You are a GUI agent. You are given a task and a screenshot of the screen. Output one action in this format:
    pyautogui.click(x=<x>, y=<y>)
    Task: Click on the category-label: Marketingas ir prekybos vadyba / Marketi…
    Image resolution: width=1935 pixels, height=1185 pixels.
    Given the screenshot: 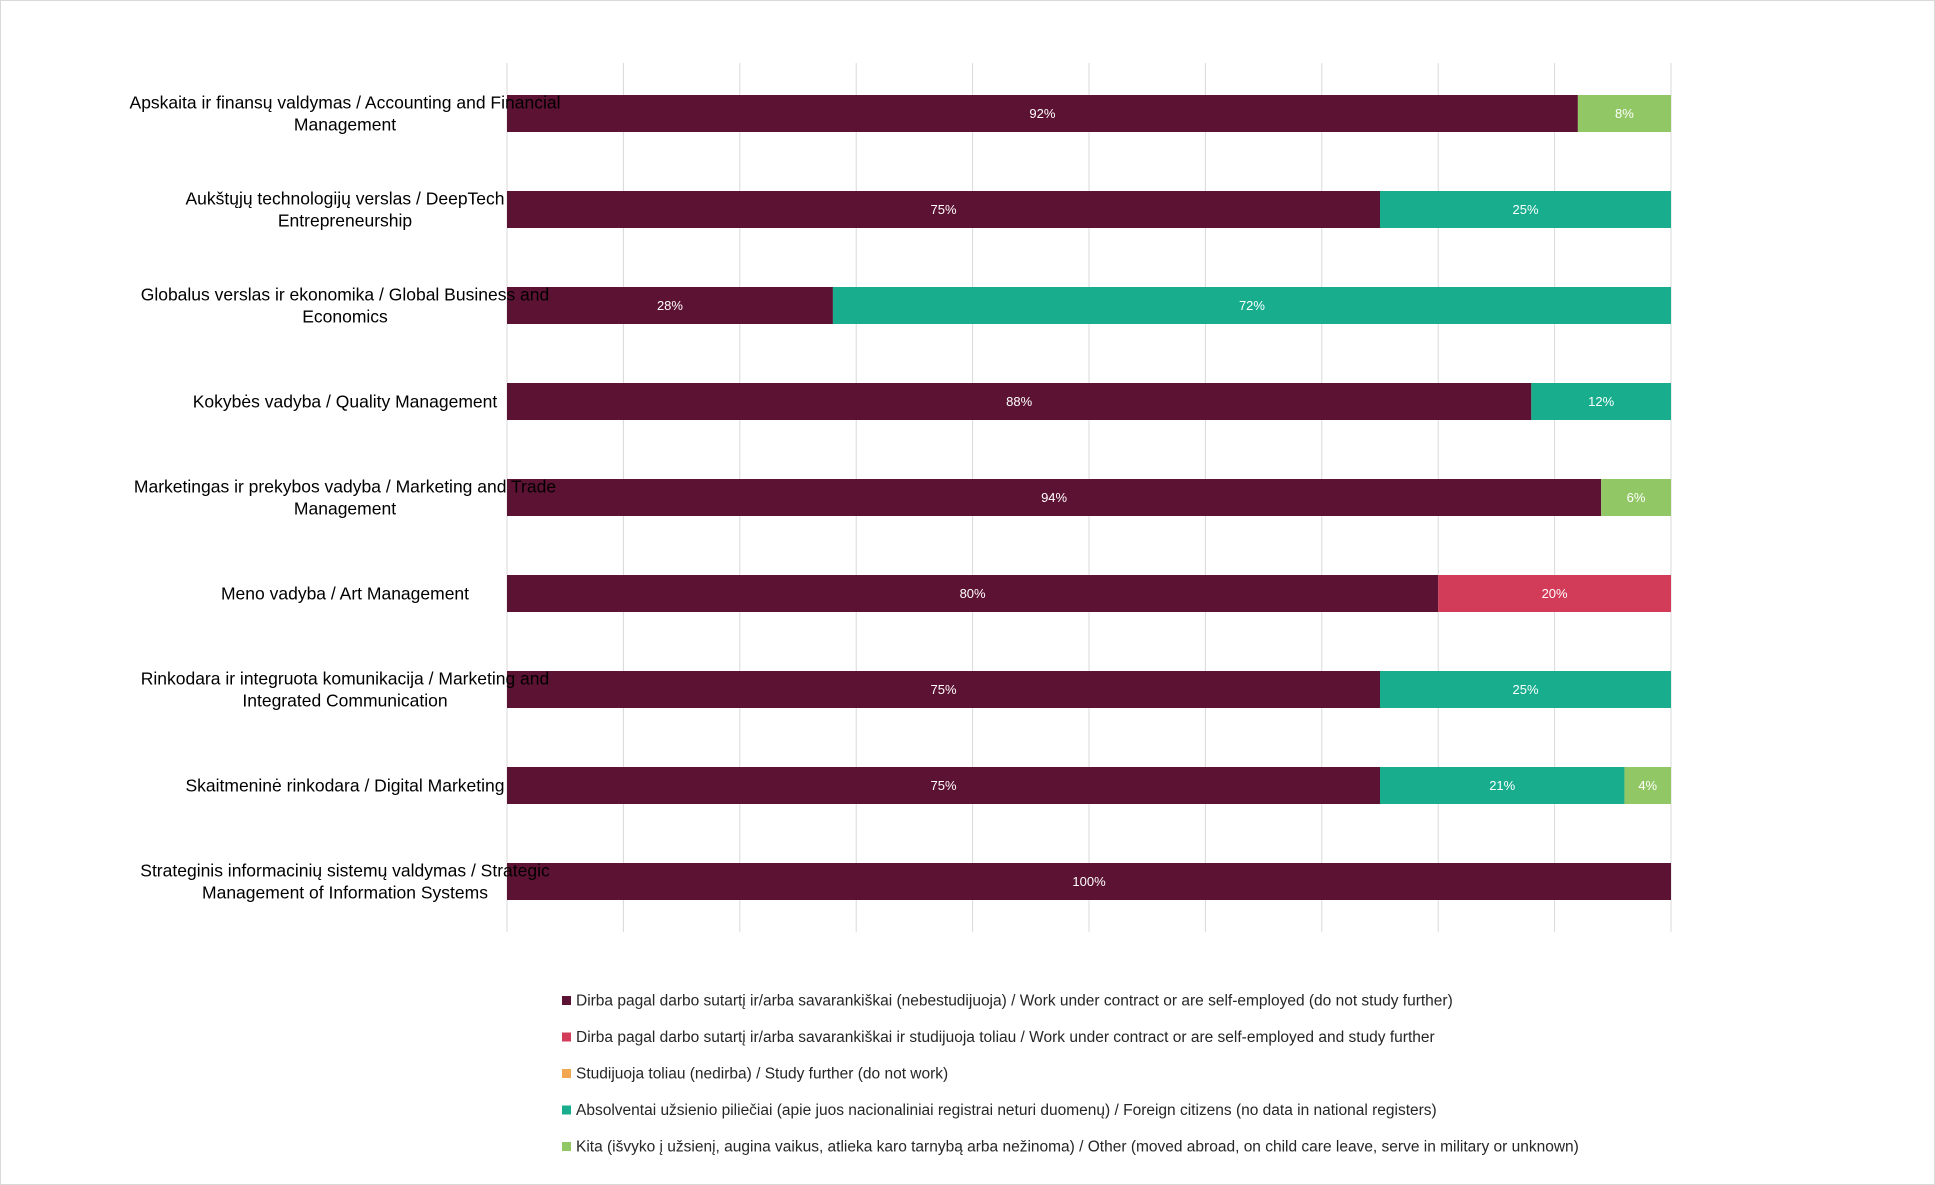 What is the action you would take?
    pyautogui.click(x=345, y=487)
    